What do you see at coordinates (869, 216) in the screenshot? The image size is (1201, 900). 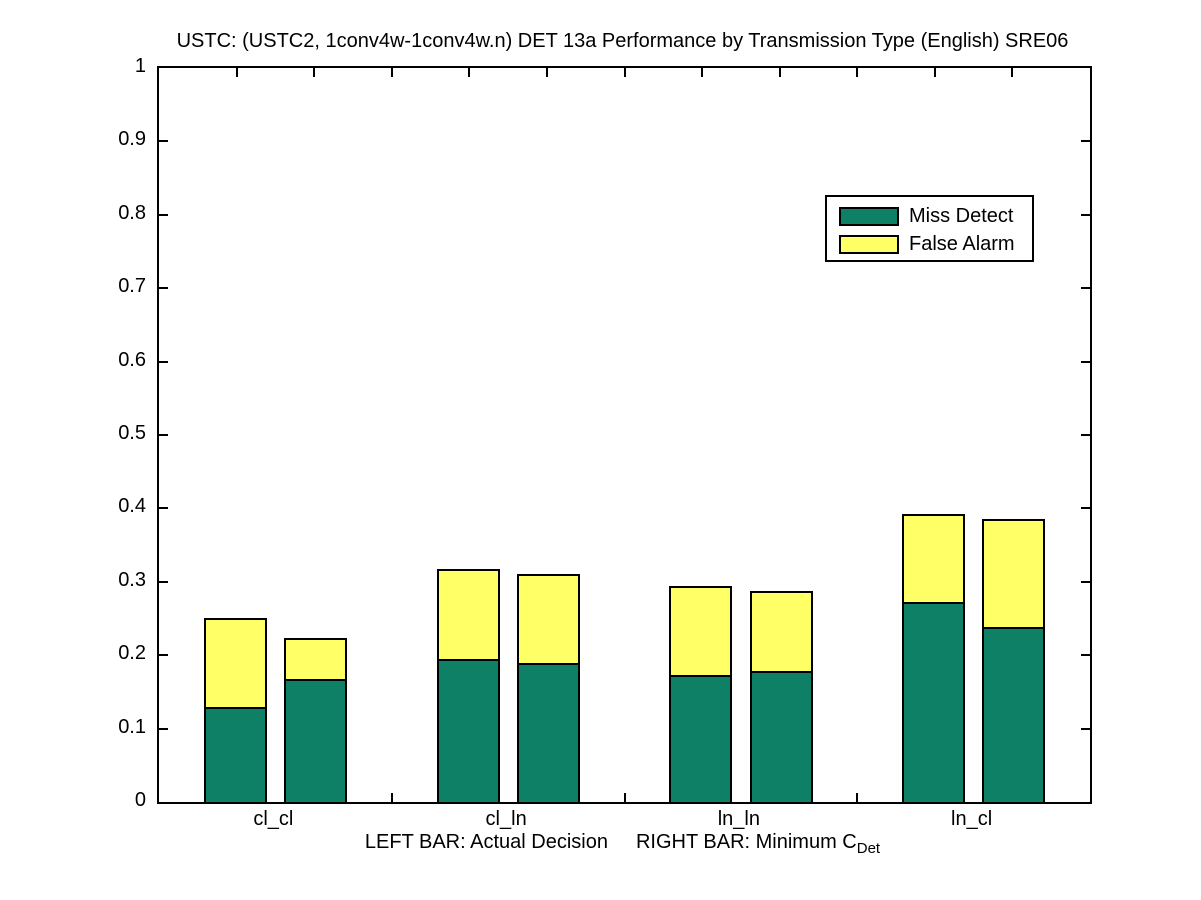 I see `miss-detect-swatch` at bounding box center [869, 216].